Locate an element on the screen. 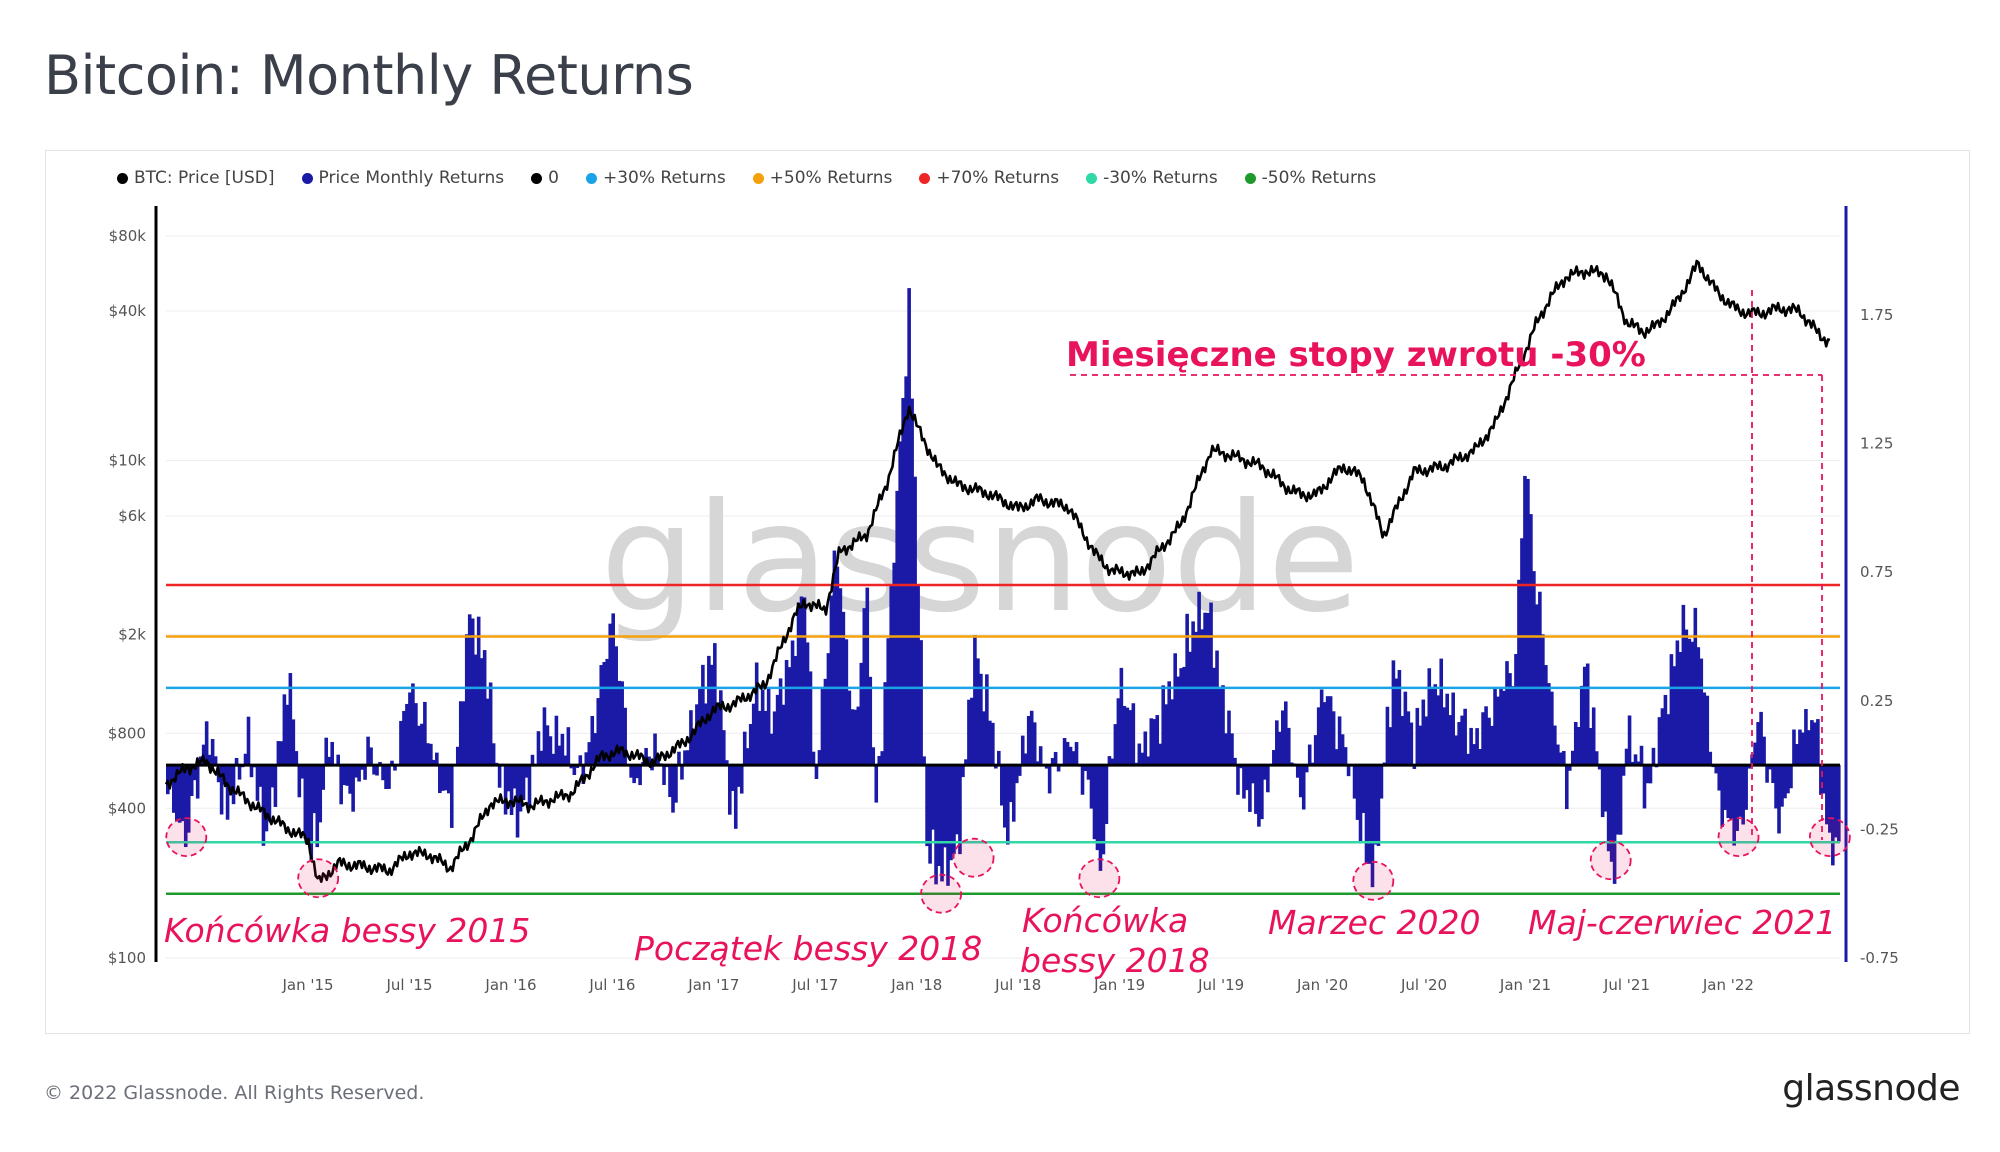 The image size is (2000, 1152). annotation-label: Marzec 2020 is located at coordinates (1374, 922).